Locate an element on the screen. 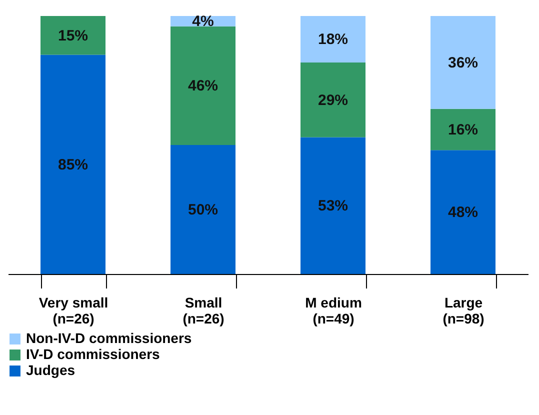 Image resolution: width=539 pixels, height=415 pixels. legend-label: IV-D commissioners is located at coordinates (93, 354).